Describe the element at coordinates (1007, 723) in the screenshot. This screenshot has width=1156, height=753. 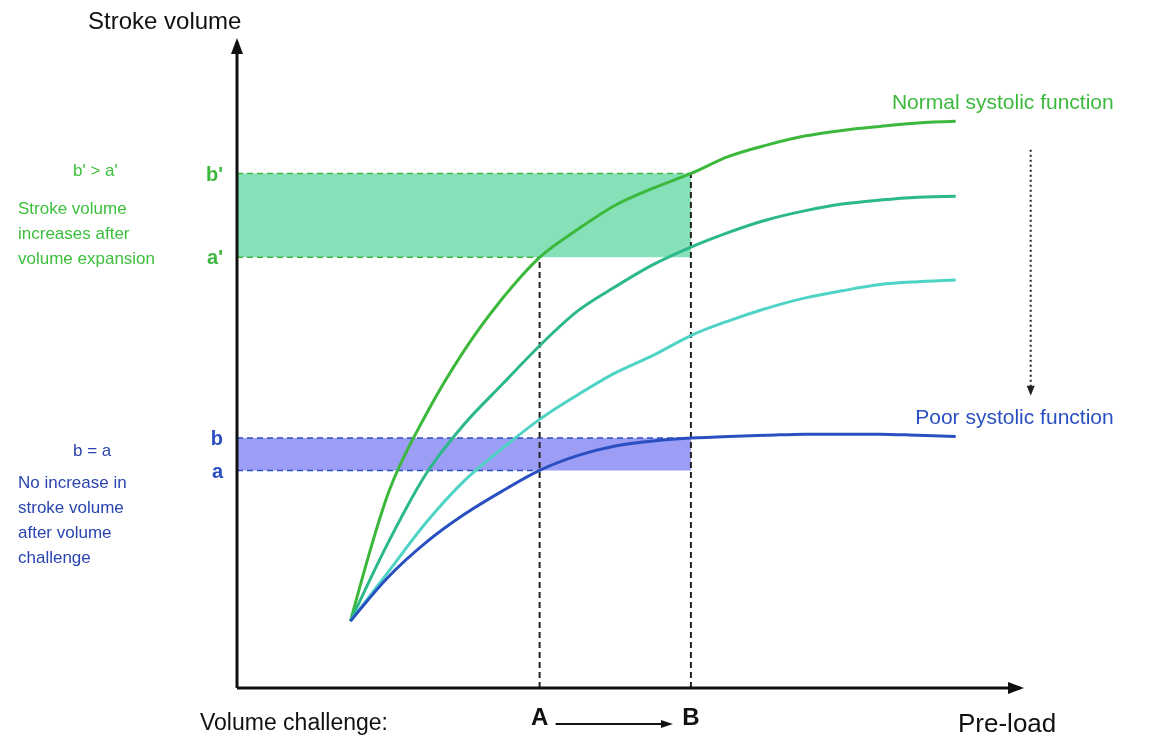
I see `x-axis-title: Pre-load` at that location.